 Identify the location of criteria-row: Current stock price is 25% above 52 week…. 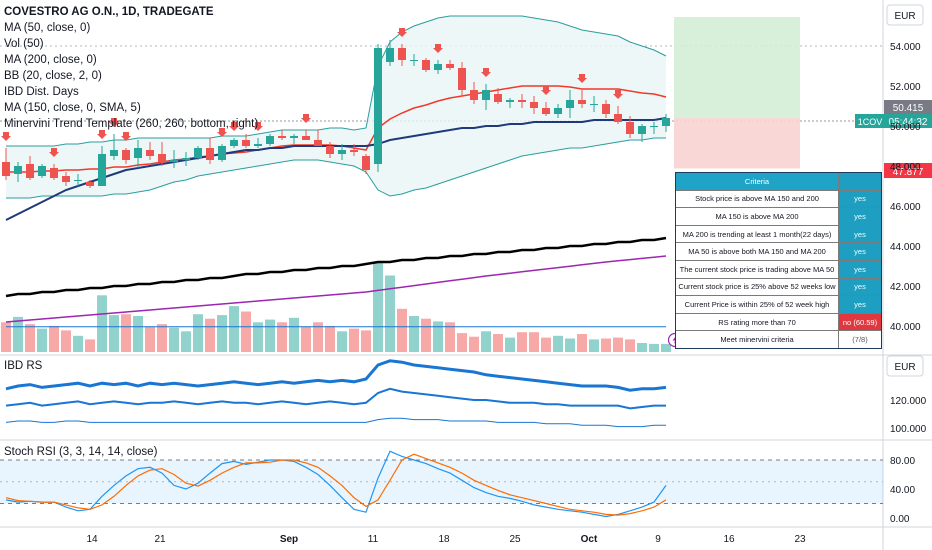
(778, 286).